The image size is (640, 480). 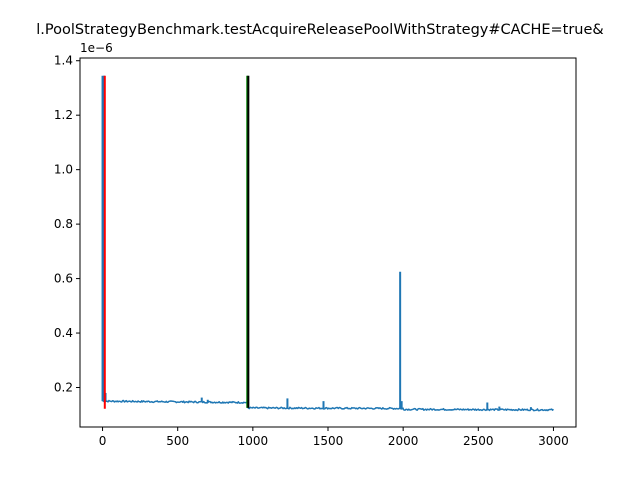 I want to click on y-tick-label: 1.4, so click(x=63, y=61).